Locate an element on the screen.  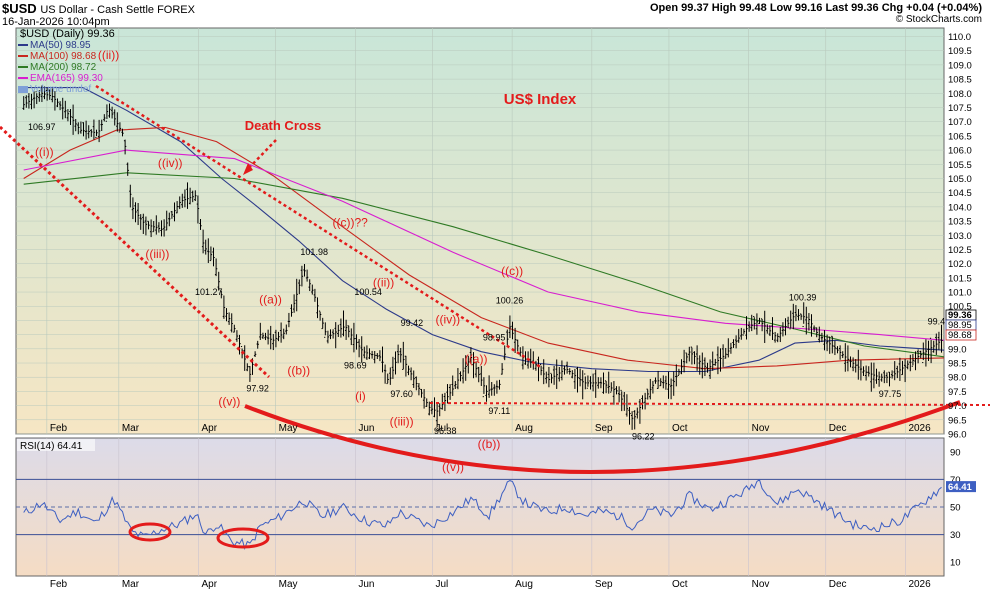
rsi-last-value: 64.41 is located at coordinates (960, 487).